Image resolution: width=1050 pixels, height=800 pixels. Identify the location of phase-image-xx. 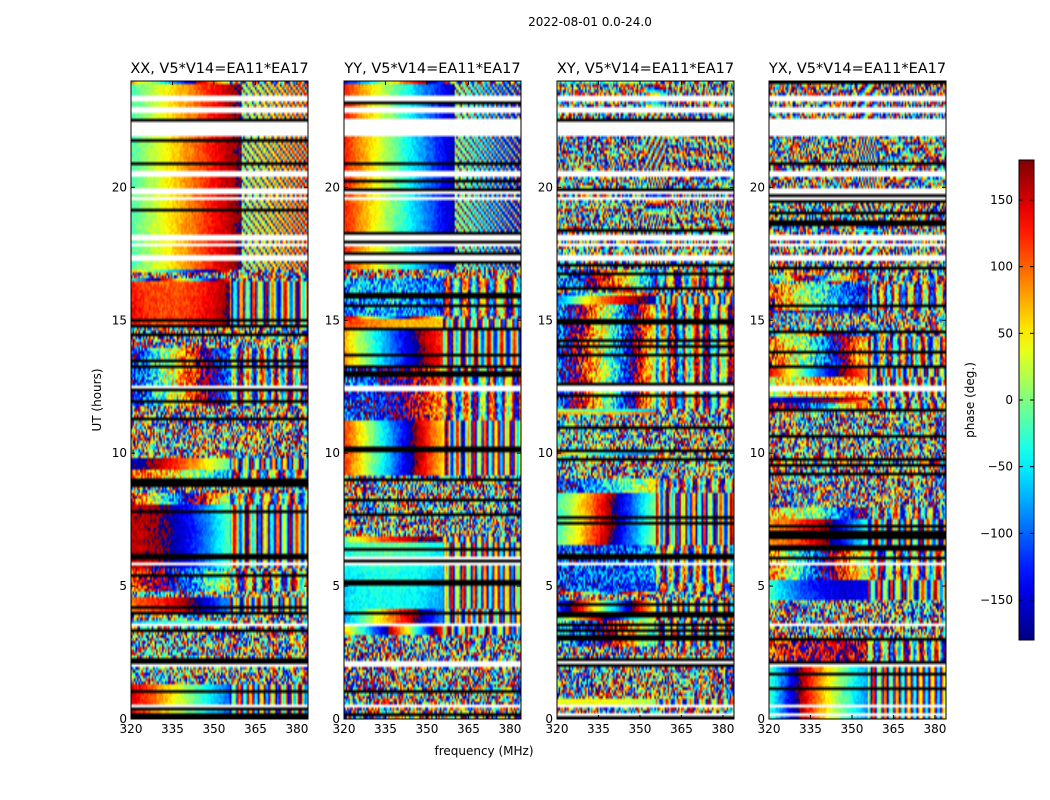
(219, 400).